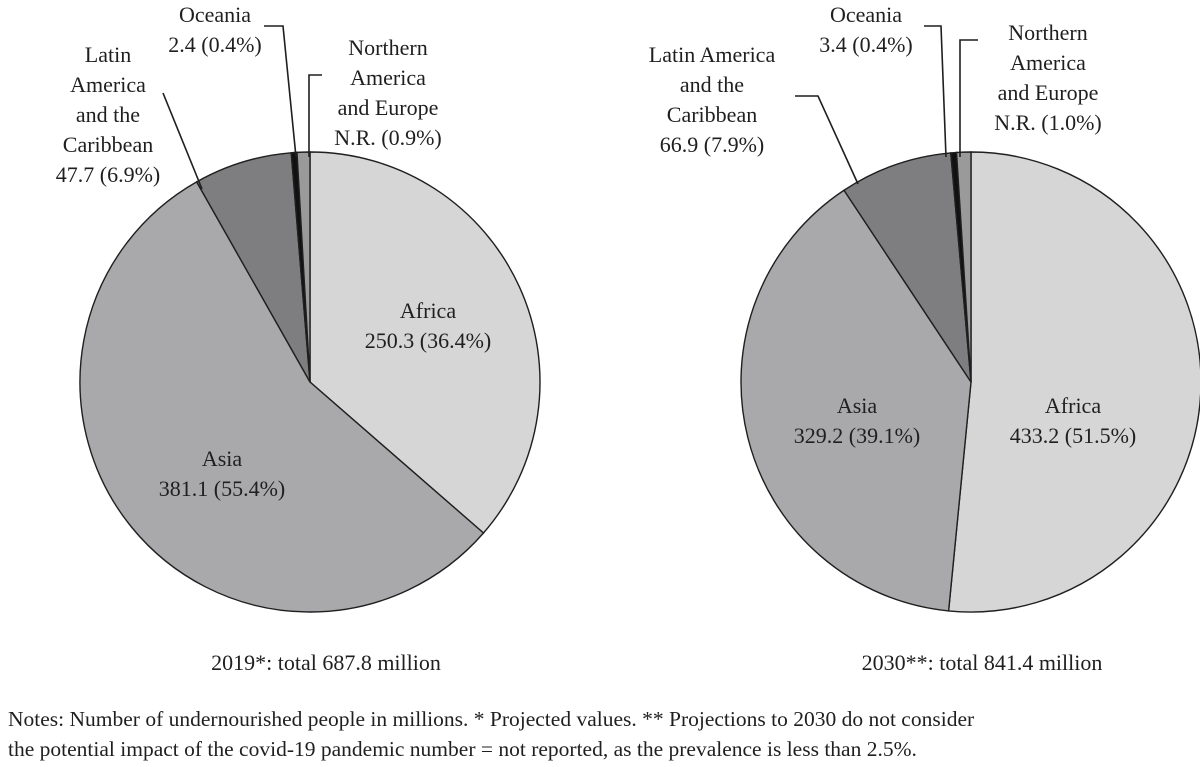 The width and height of the screenshot is (1200, 767). I want to click on label-asia: Asia 381.1 (55.4%), so click(222, 473).